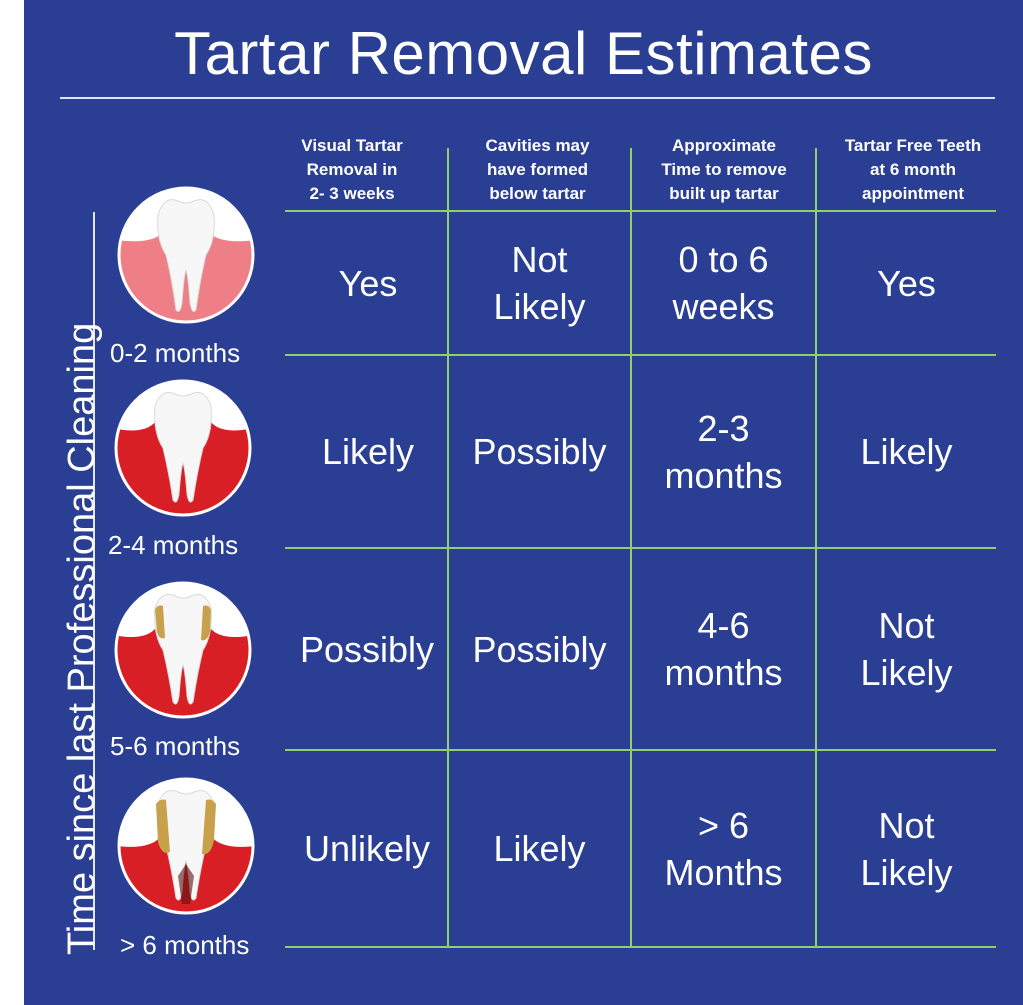 The width and height of the screenshot is (1023, 1005). Describe the element at coordinates (94, 581) in the screenshot. I see `side-divider` at that location.